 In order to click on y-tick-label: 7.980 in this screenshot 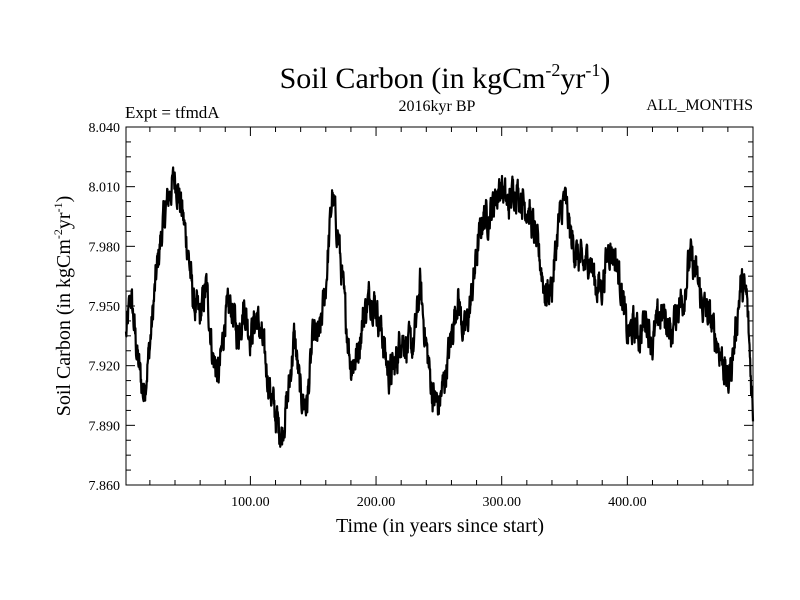, I will do `click(105, 247)`.